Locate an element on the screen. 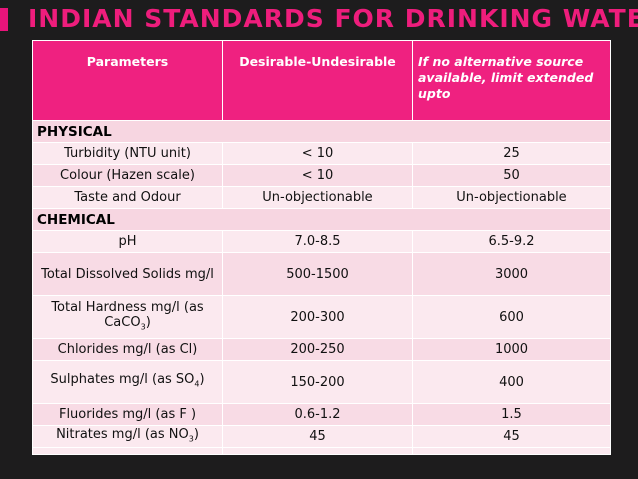 The image size is (638, 479). desirable-cell: 45 is located at coordinates (317, 436).